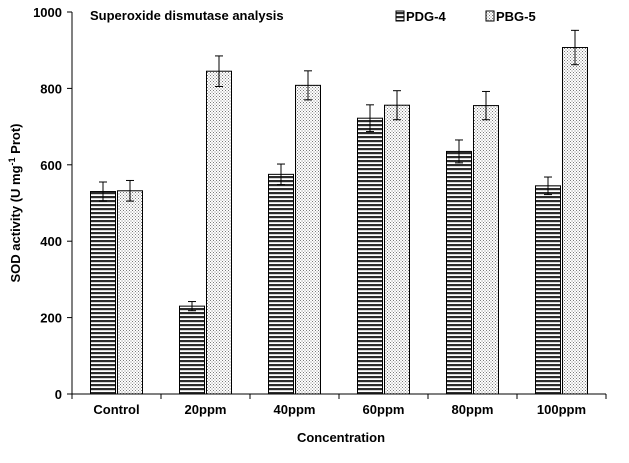  I want to click on bar-pbg-5-40ppm, so click(308, 239).